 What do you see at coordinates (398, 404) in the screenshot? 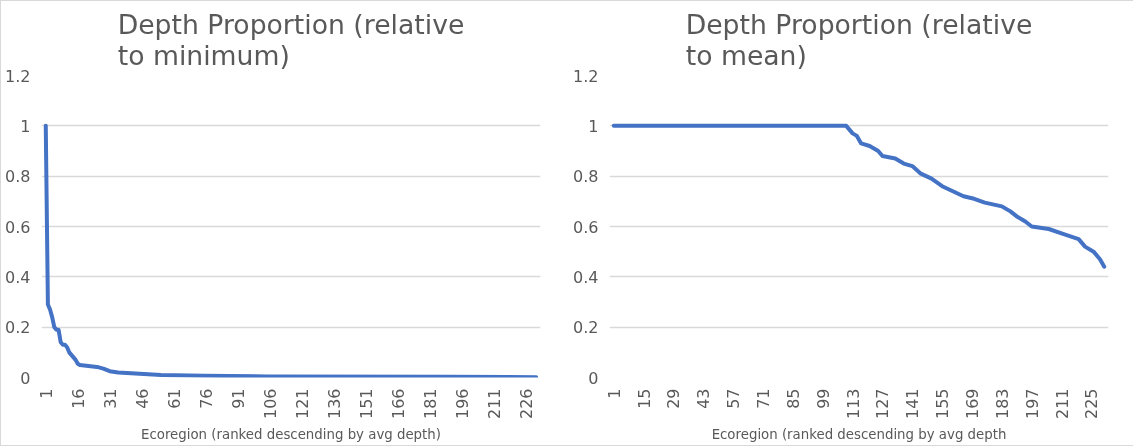
I see `x-tick-label: 166` at bounding box center [398, 404].